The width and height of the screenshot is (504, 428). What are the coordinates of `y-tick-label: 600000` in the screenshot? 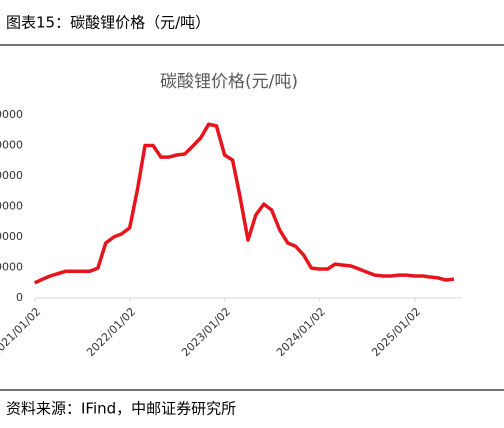 It's located at (11, 114).